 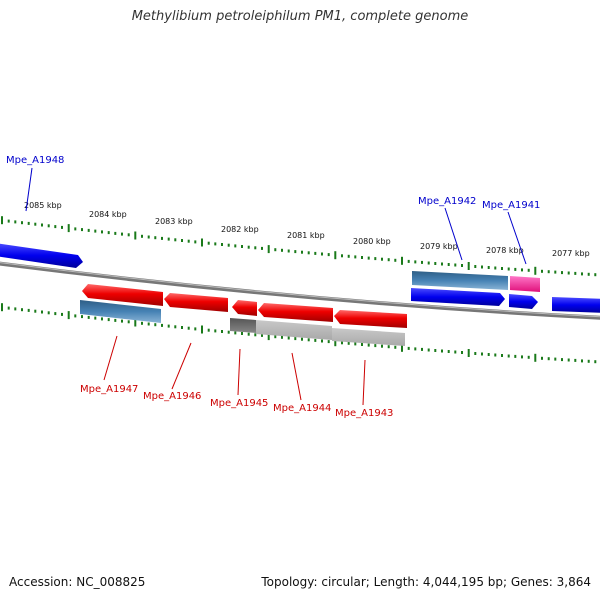 What do you see at coordinates (364, 413) in the screenshot?
I see `gene-label-Mpe_A1943: Mpe_A1943` at bounding box center [364, 413].